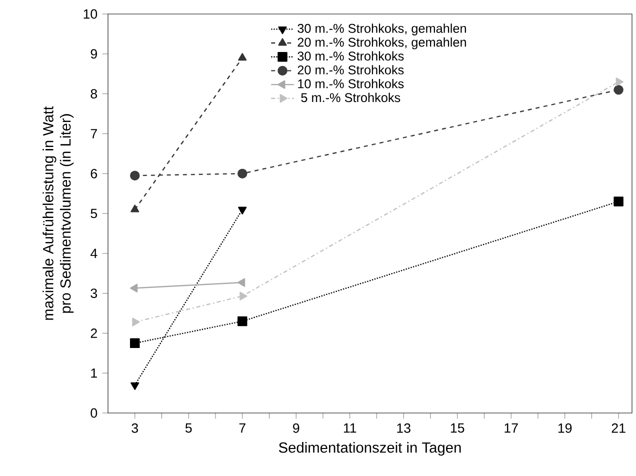 This screenshot has width=636, height=476. What do you see at coordinates (457, 428) in the screenshot?
I see `x-tick-label: 15` at bounding box center [457, 428].